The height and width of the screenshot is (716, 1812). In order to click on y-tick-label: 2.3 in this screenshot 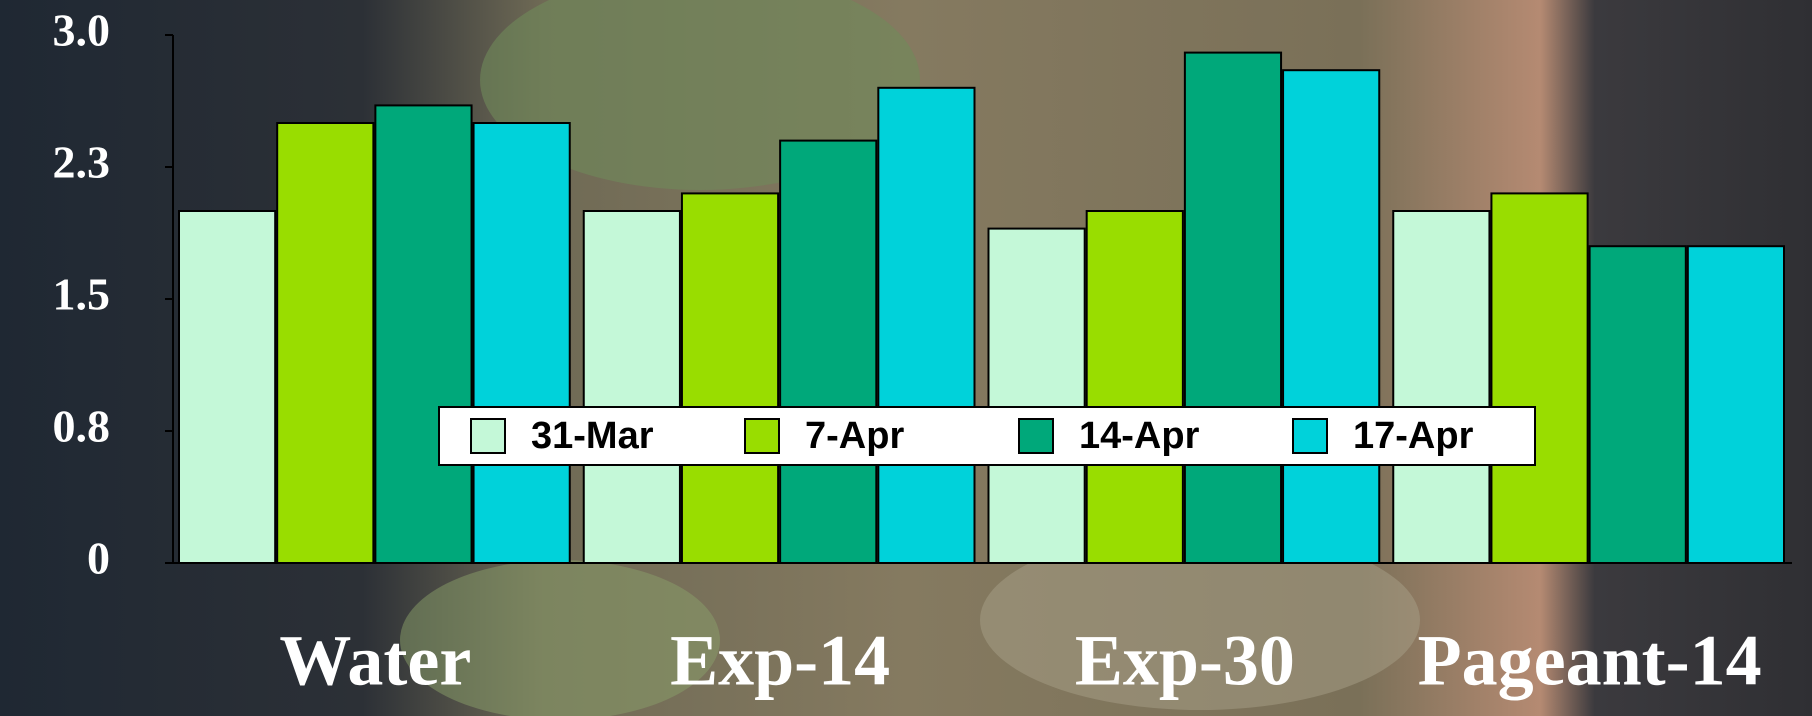, I will do `click(82, 162)`.